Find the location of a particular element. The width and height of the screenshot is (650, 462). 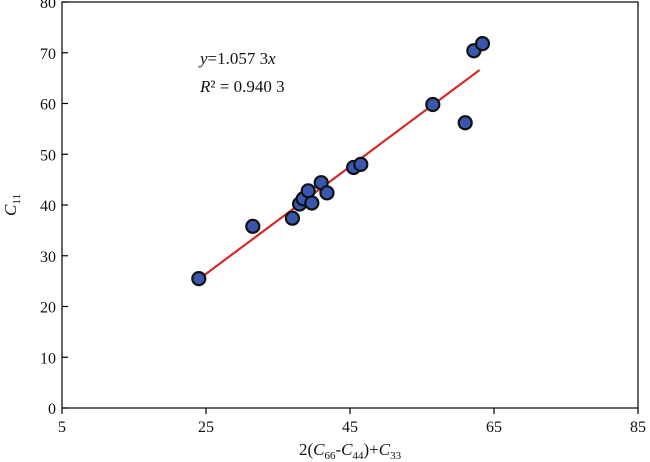

y-tick-label: 70 is located at coordinates (48, 54).